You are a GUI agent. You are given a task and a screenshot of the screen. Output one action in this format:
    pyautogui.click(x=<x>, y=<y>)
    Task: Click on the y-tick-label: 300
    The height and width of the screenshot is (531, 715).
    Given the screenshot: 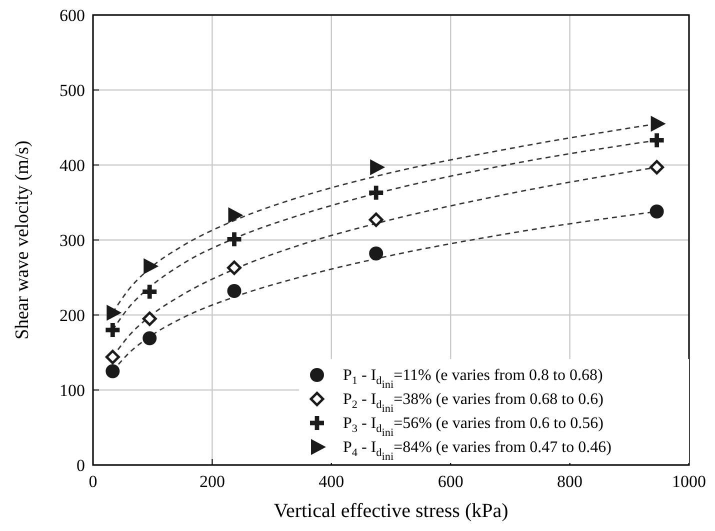 What is the action you would take?
    pyautogui.click(x=72, y=240)
    